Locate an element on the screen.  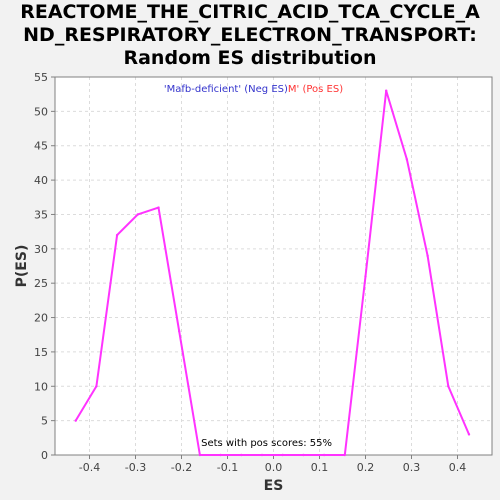
title-line-3: Random ES distribution is located at coordinates (250, 58).